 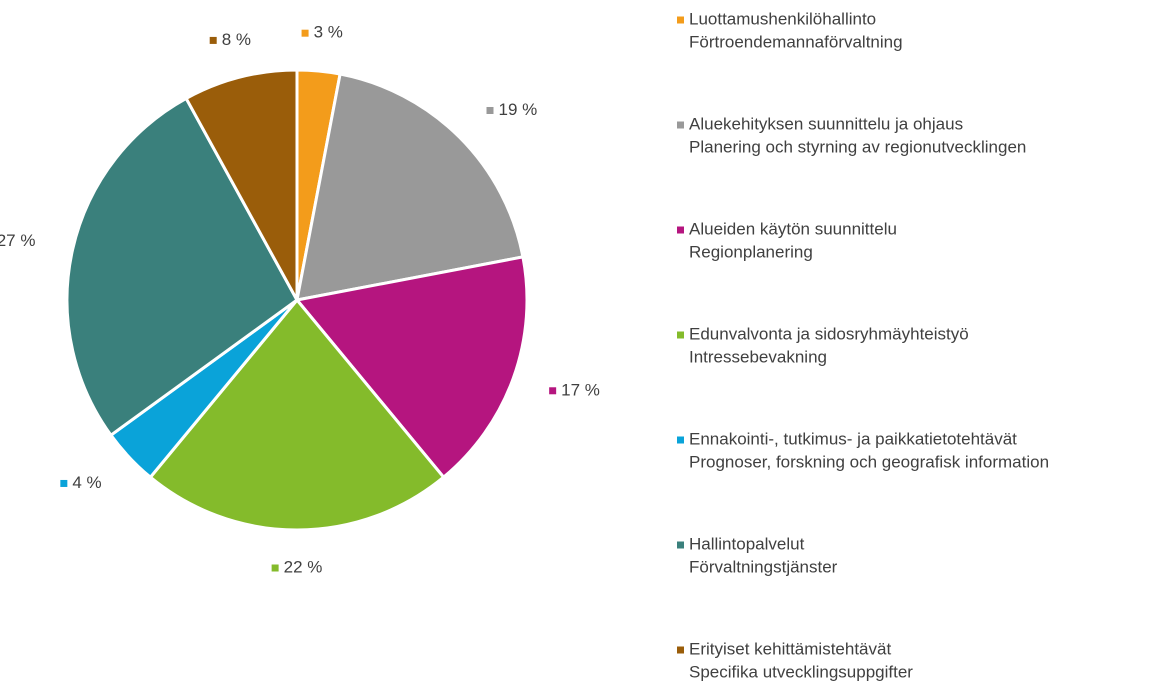 I want to click on data-label: 19 %, so click(x=518, y=109).